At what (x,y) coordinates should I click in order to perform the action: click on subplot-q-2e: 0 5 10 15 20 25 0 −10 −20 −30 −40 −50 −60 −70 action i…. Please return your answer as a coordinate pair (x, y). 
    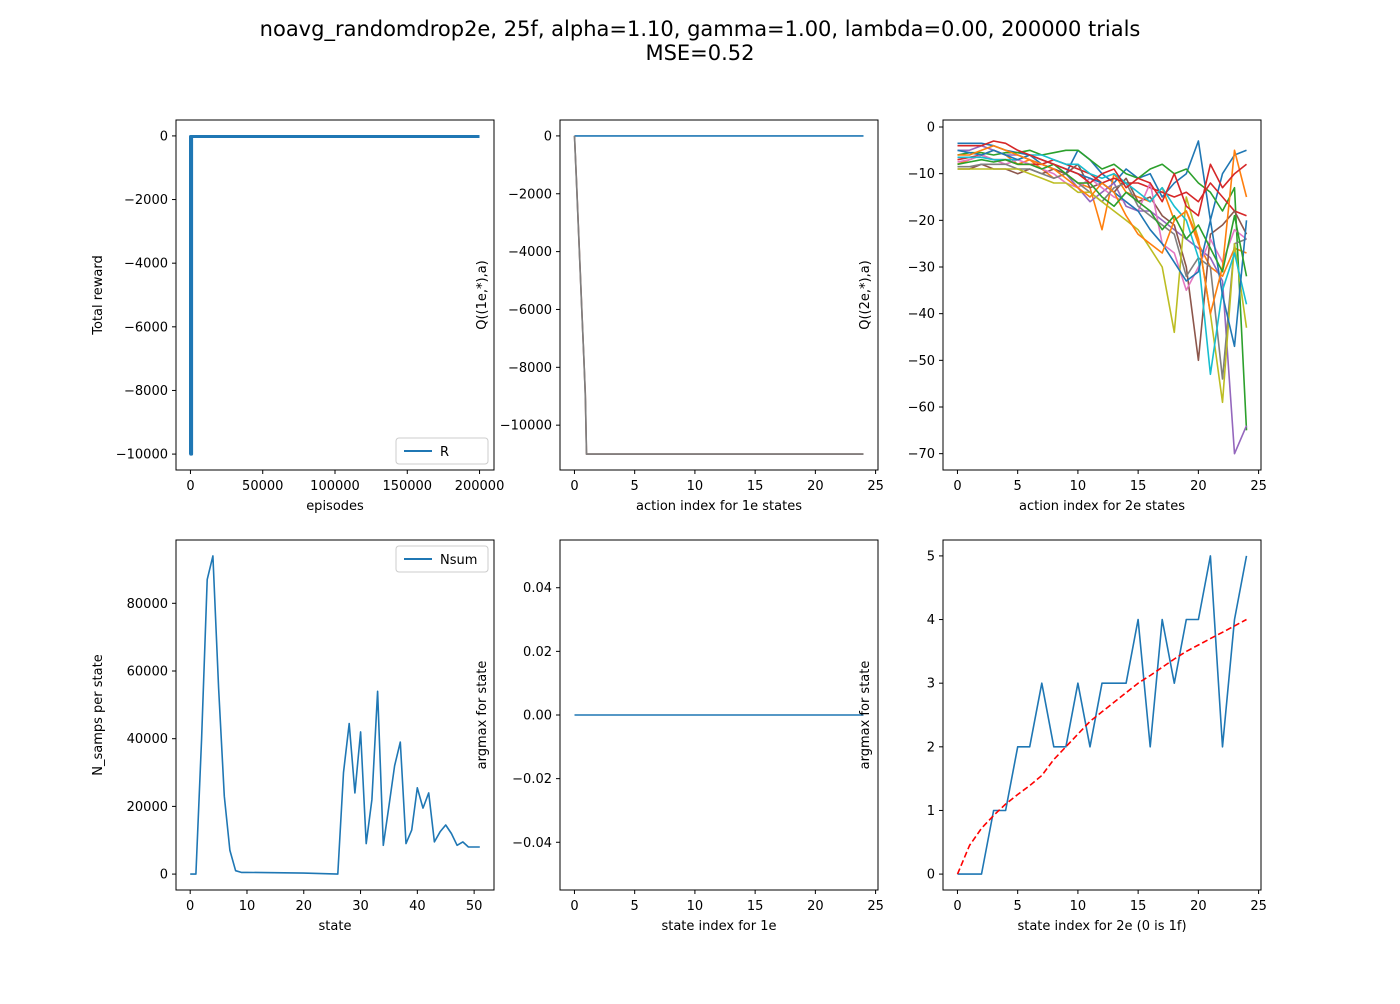
    Looking at the image, I should click on (1062, 316).